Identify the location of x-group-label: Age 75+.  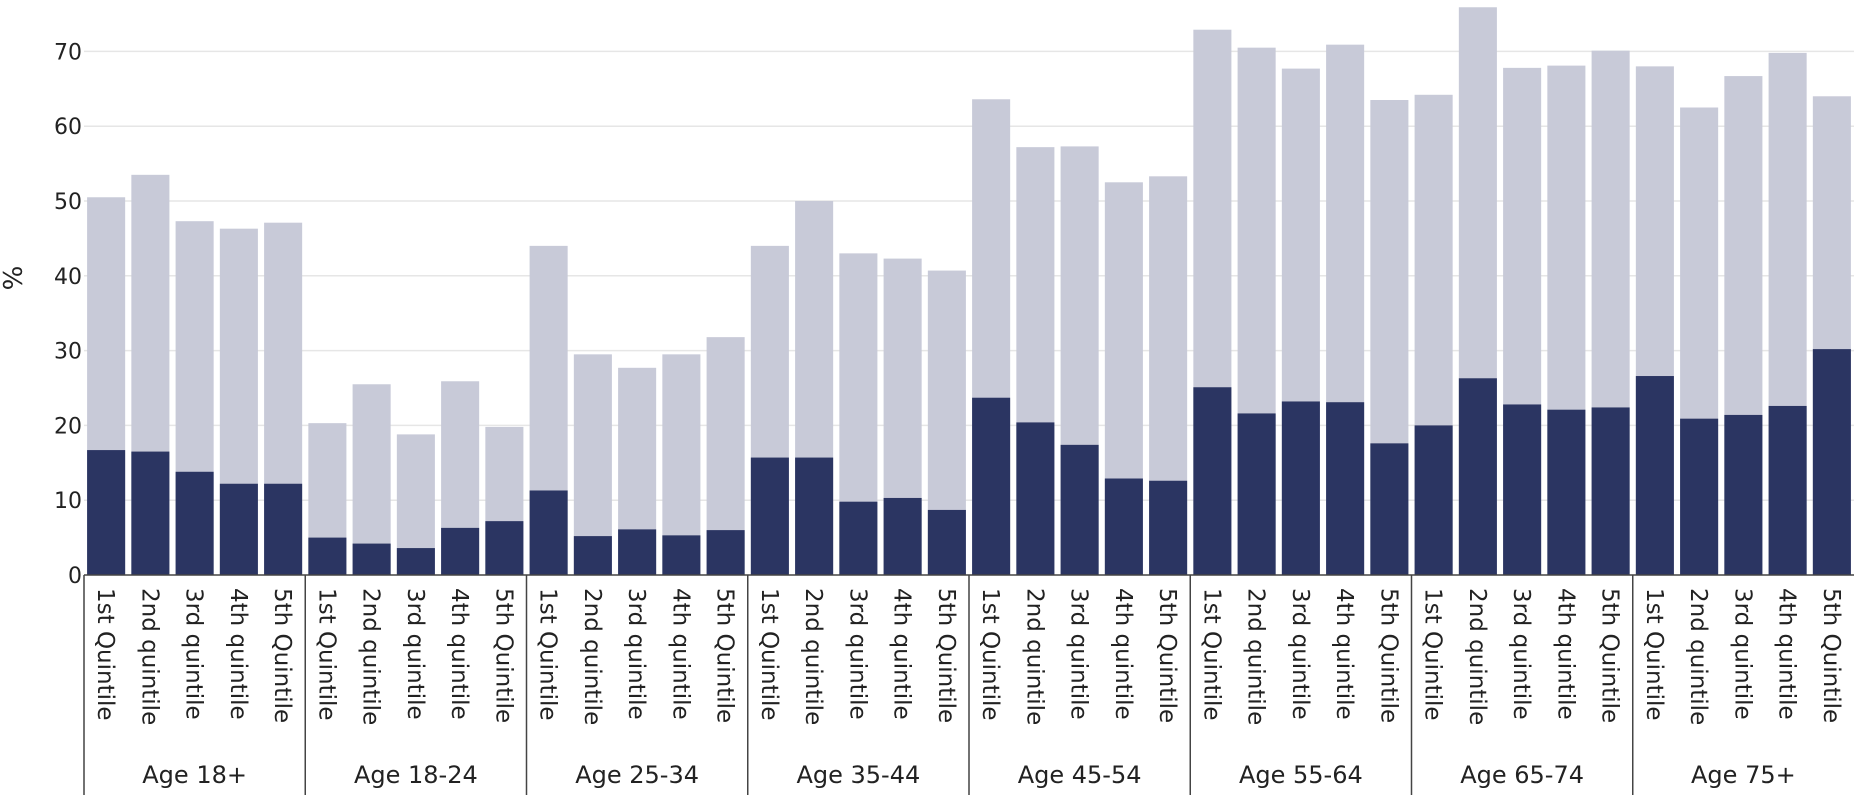
(1743, 775).